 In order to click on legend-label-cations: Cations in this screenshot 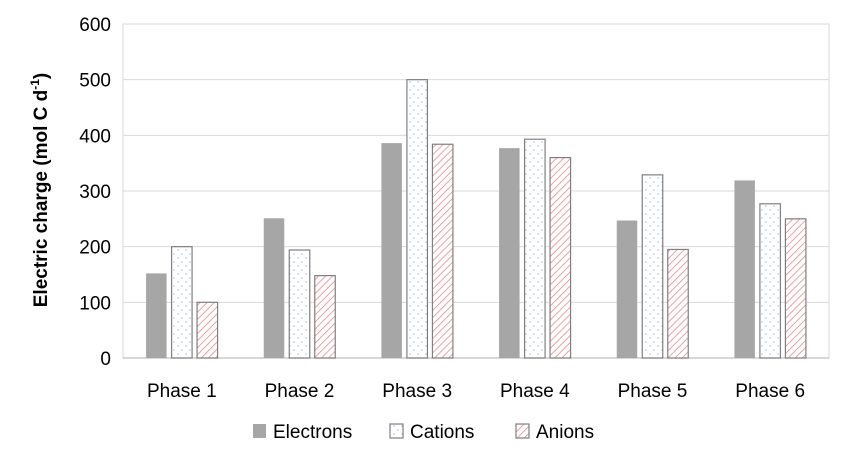, I will do `click(442, 432)`.